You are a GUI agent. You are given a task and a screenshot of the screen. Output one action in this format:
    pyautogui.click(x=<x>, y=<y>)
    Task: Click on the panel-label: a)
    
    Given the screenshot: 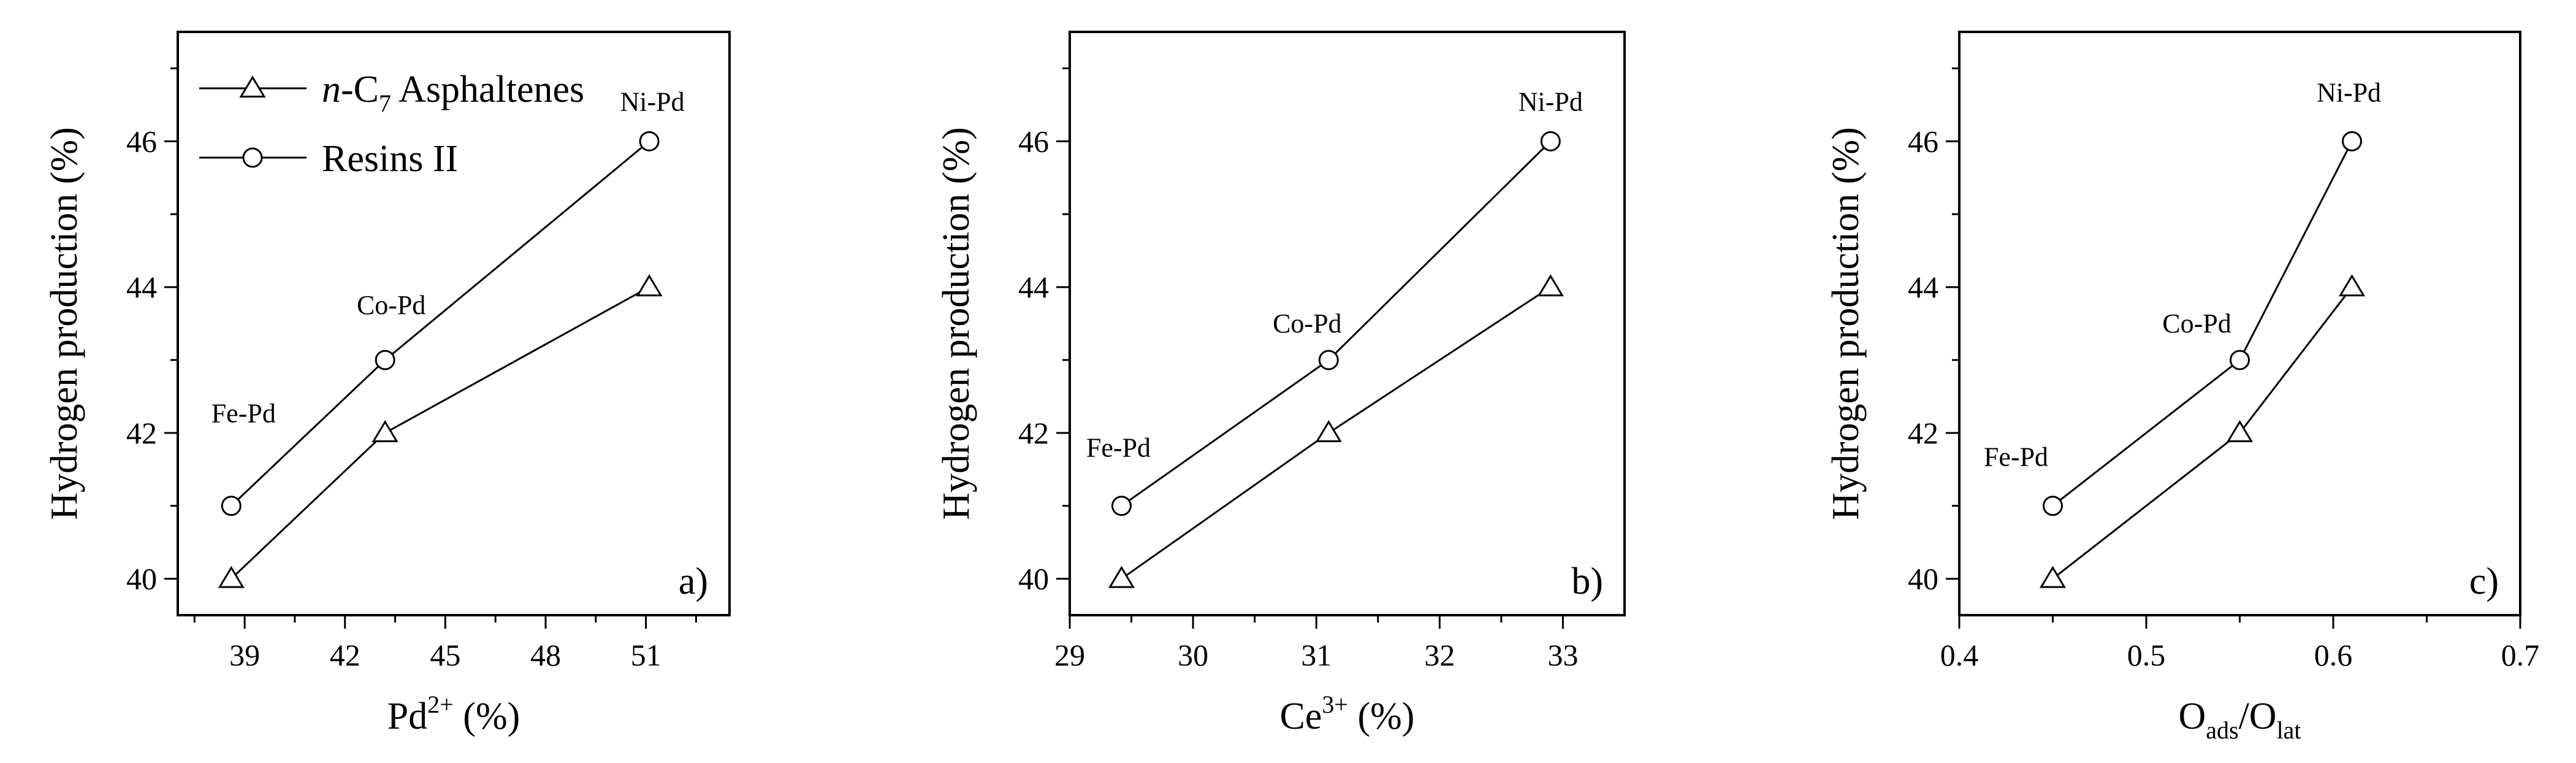 What is the action you would take?
    pyautogui.click(x=693, y=581)
    